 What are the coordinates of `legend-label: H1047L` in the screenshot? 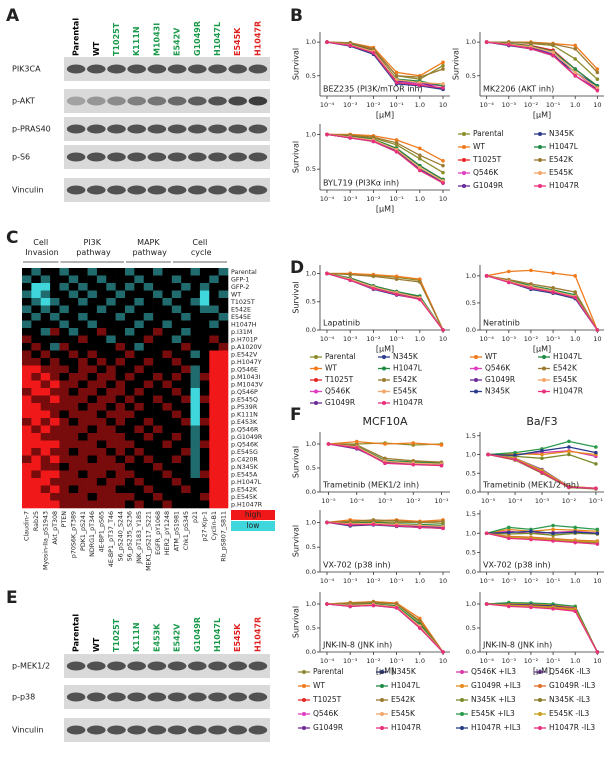 It's located at (406, 685).